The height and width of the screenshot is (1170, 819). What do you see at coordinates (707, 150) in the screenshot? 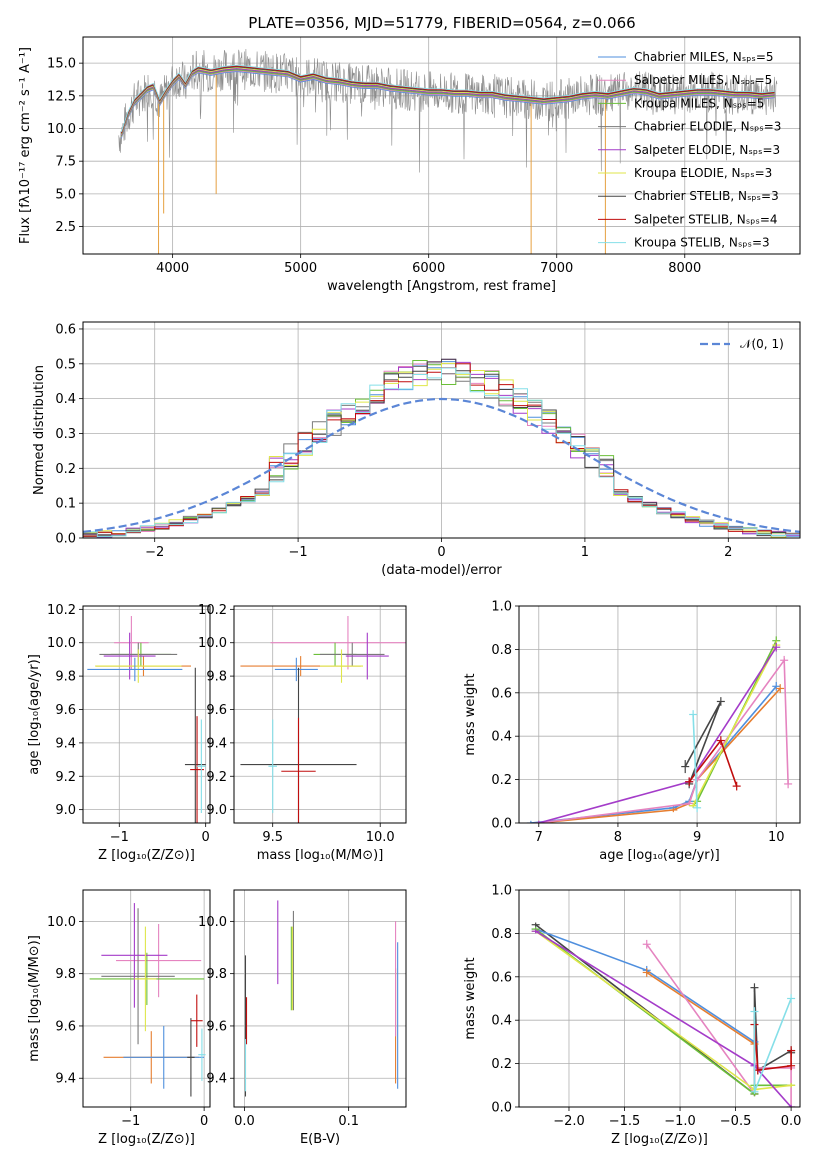
I see `legend-label: Salpeter ELODIE, Nₛₚₛ=3` at bounding box center [707, 150].